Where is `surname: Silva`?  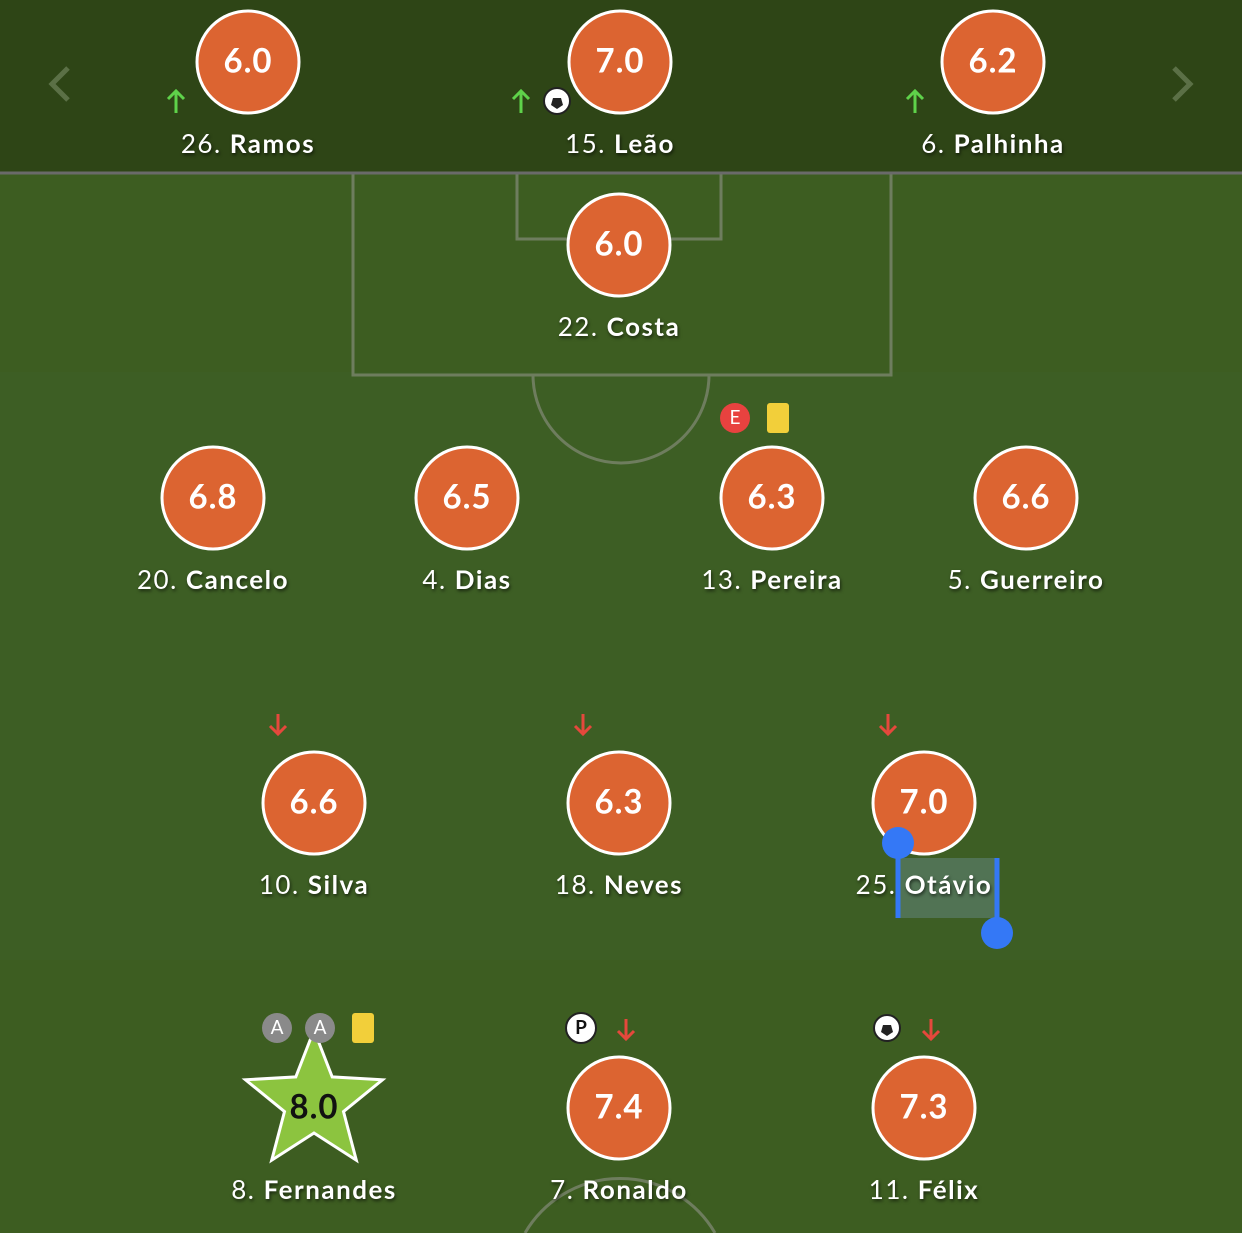
surname: Silva is located at coordinates (338, 884).